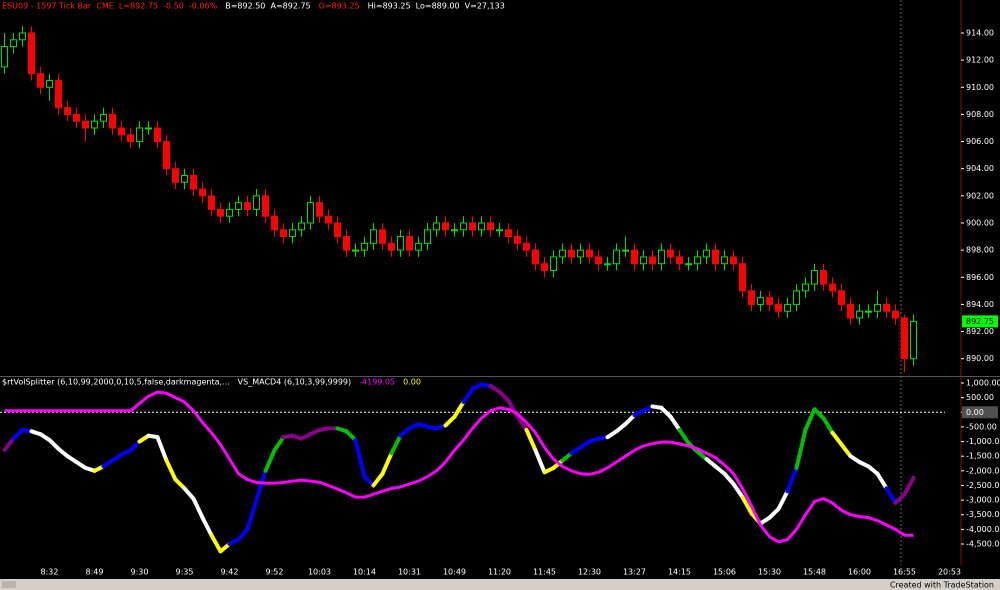  I want to click on x-tick-label: 11:20, so click(499, 572).